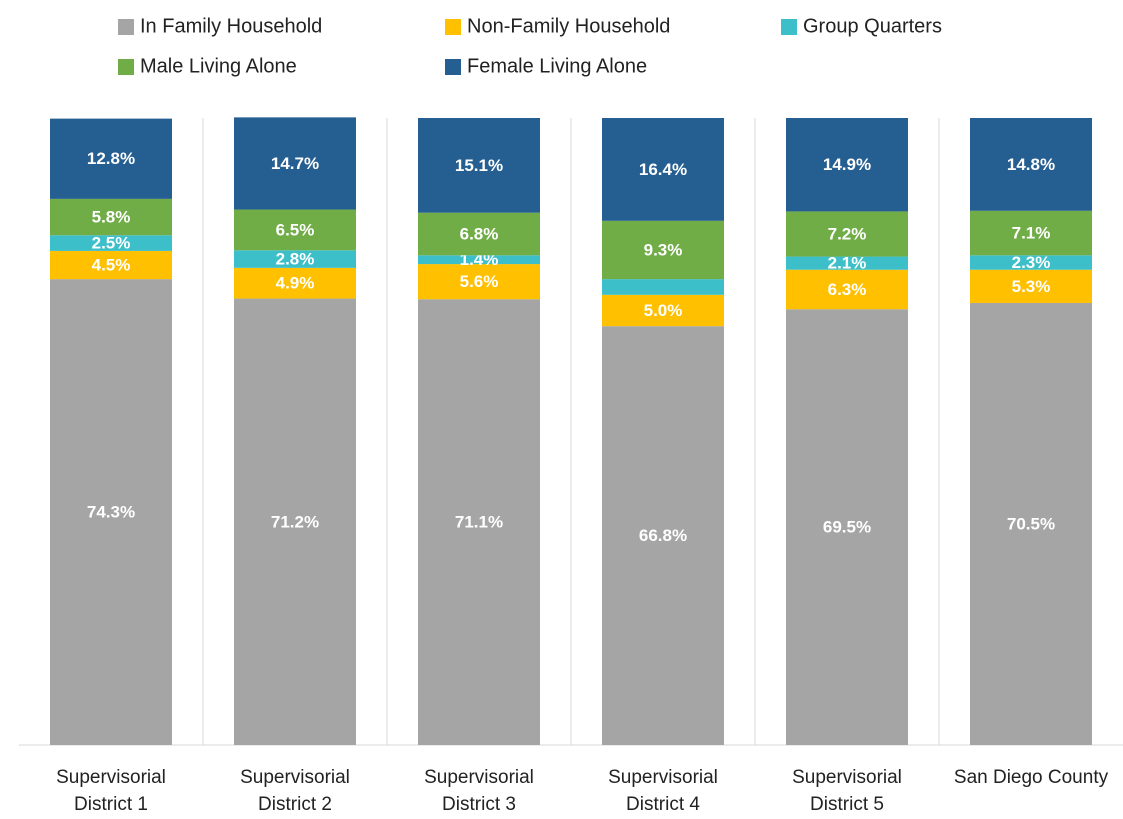  I want to click on x-tick-label: Supervisorial District 4, so click(663, 791).